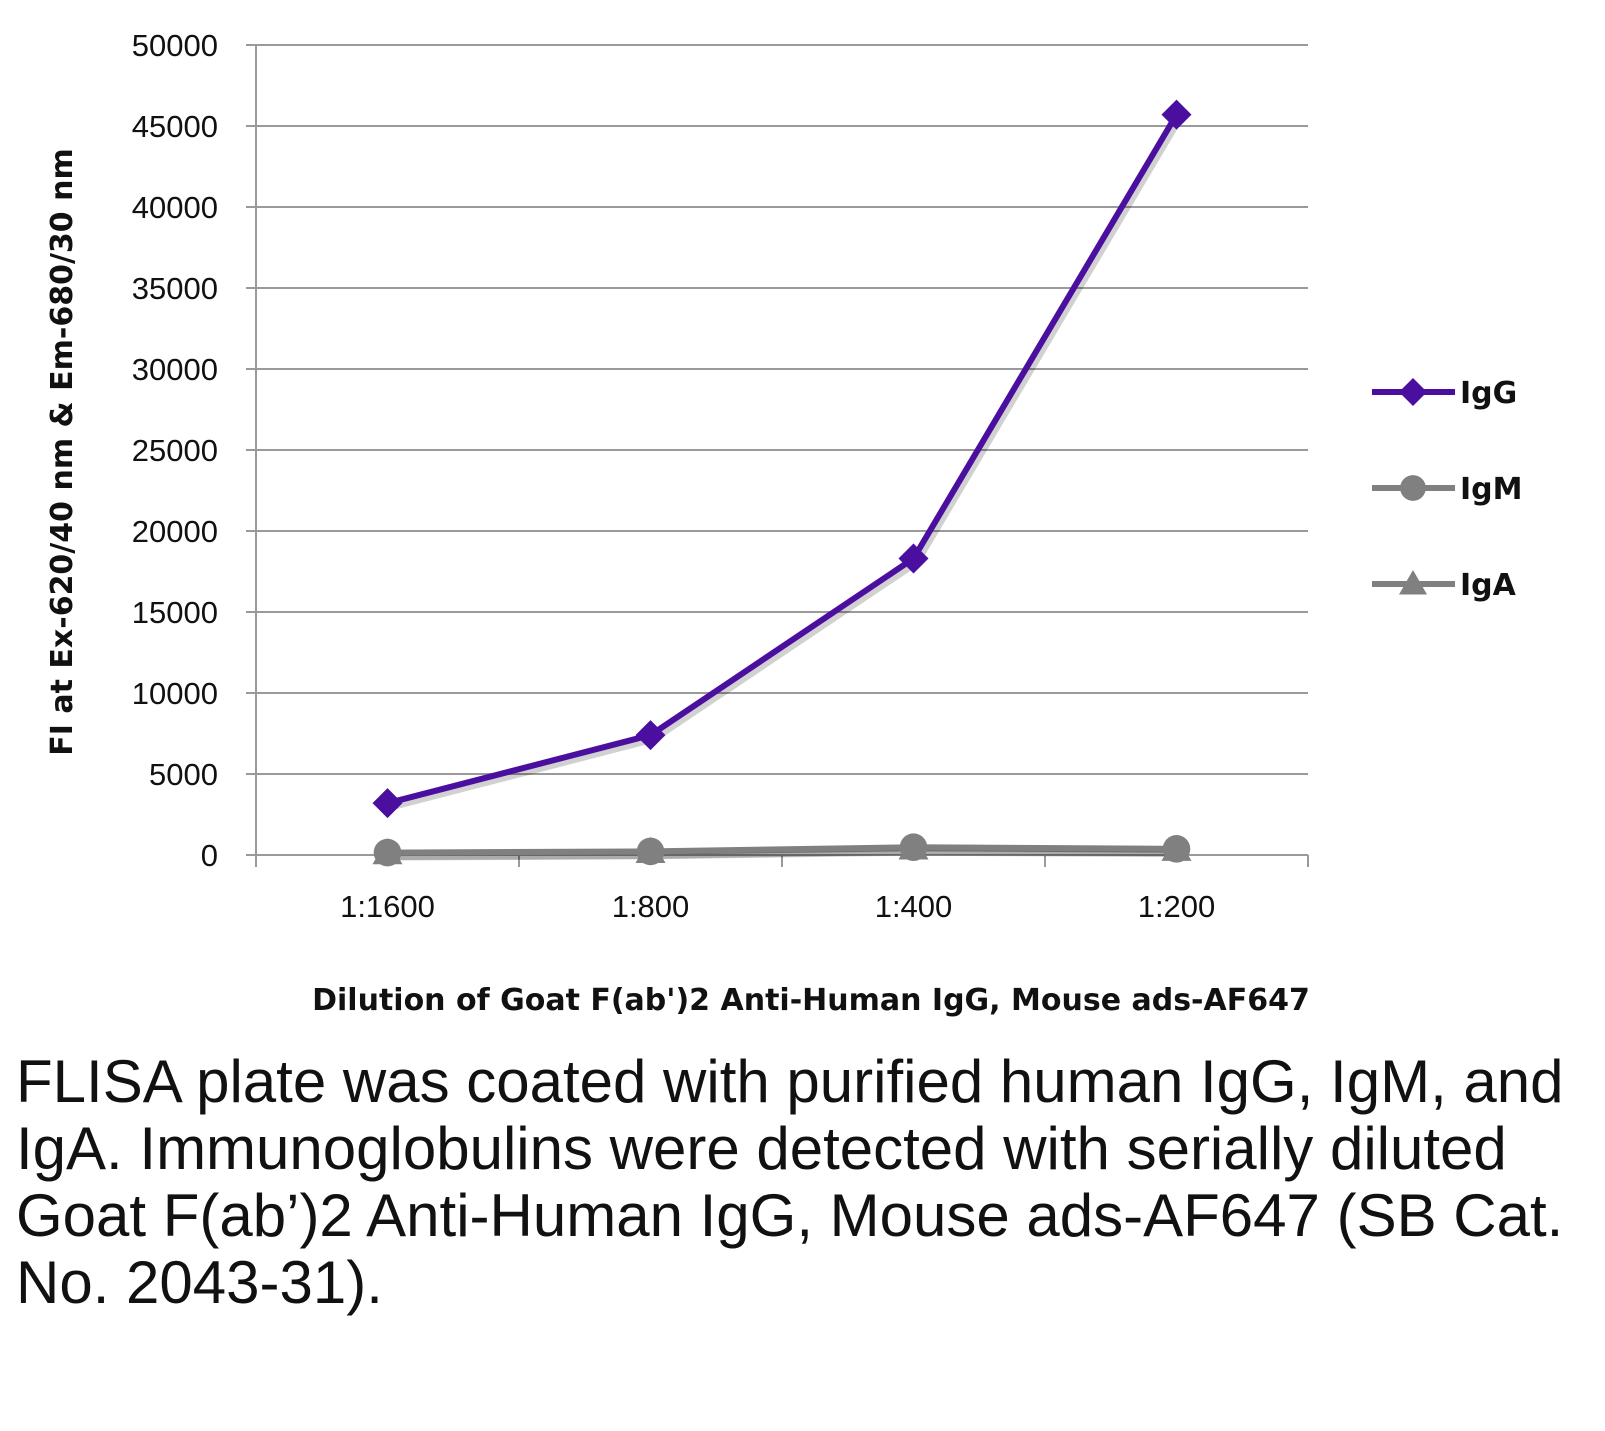 Image resolution: width=1605 pixels, height=1431 pixels. Describe the element at coordinates (1444, 585) in the screenshot. I see `legend-item-iga: IgA` at that location.